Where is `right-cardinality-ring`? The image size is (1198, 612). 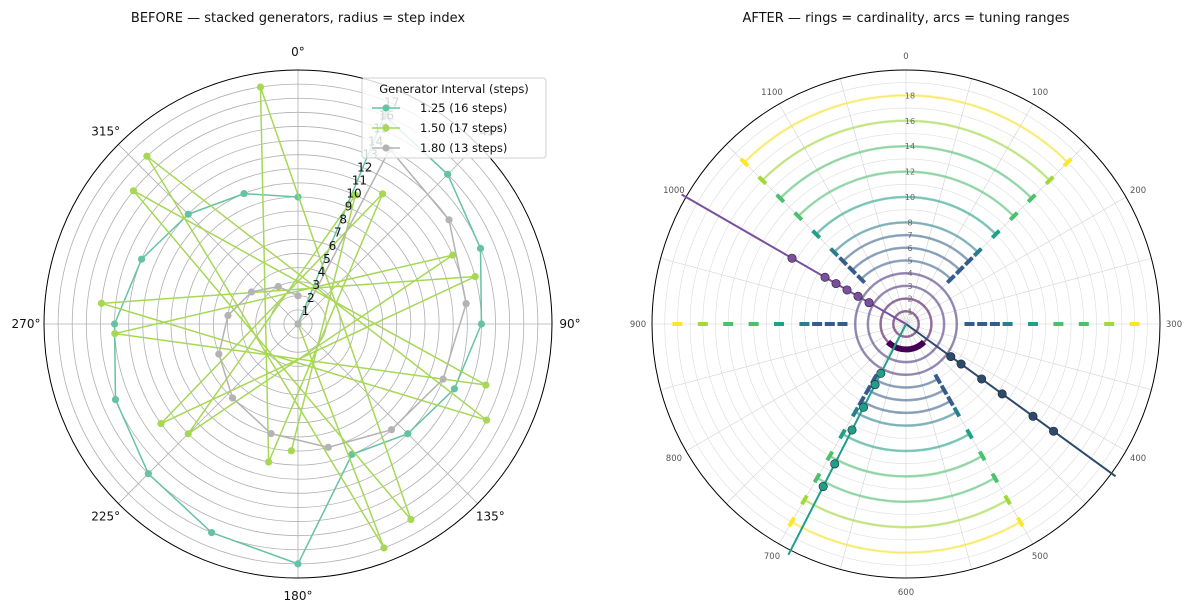
right-cardinality-ring is located at coordinates (906, 324).